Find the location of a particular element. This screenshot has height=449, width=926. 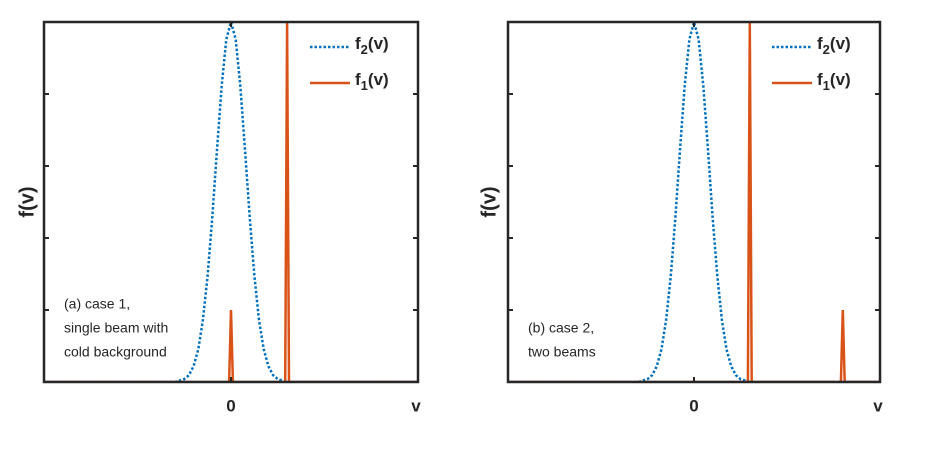

annotation: (a) case 1, is located at coordinates (97, 304).